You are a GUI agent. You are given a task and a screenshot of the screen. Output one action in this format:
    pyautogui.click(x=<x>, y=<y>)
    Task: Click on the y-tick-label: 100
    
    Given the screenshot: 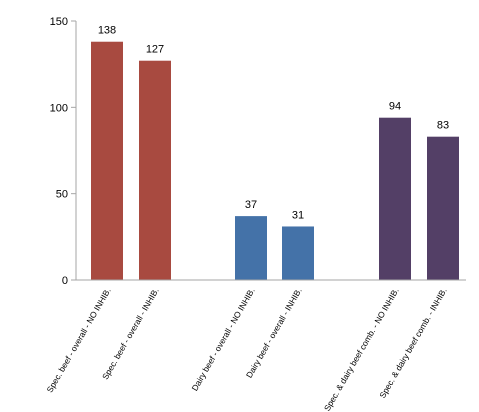 What is the action you would take?
    pyautogui.click(x=59, y=108)
    